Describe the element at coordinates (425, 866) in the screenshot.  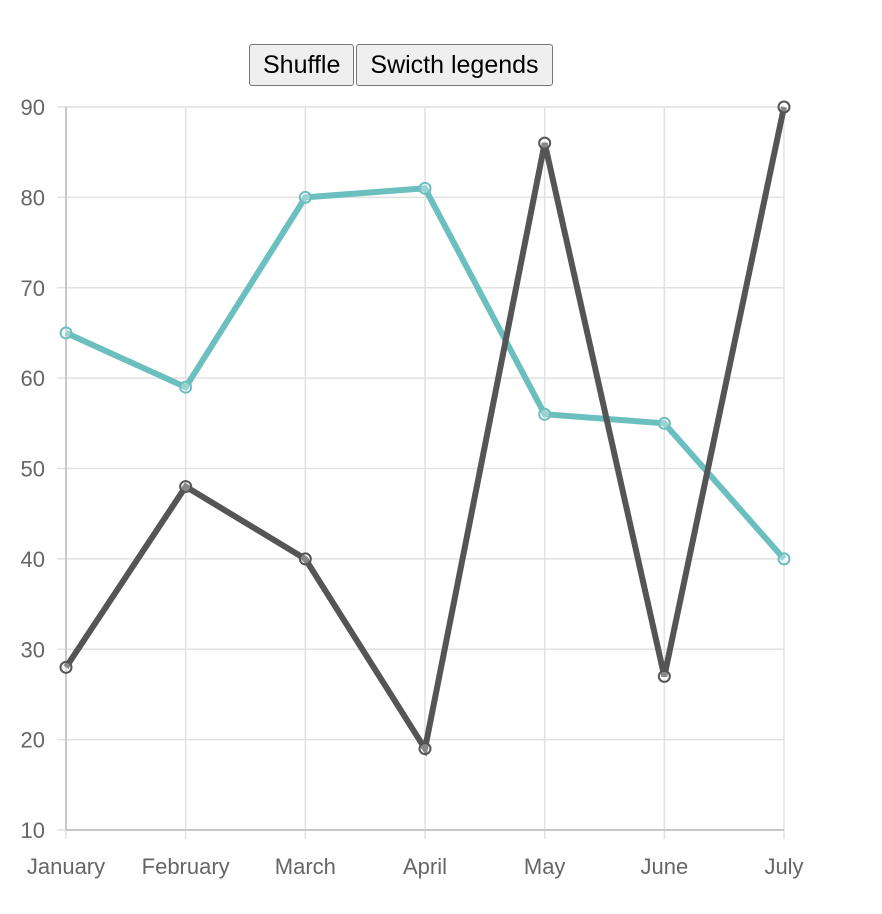
I see `x-tick-label: April` at that location.